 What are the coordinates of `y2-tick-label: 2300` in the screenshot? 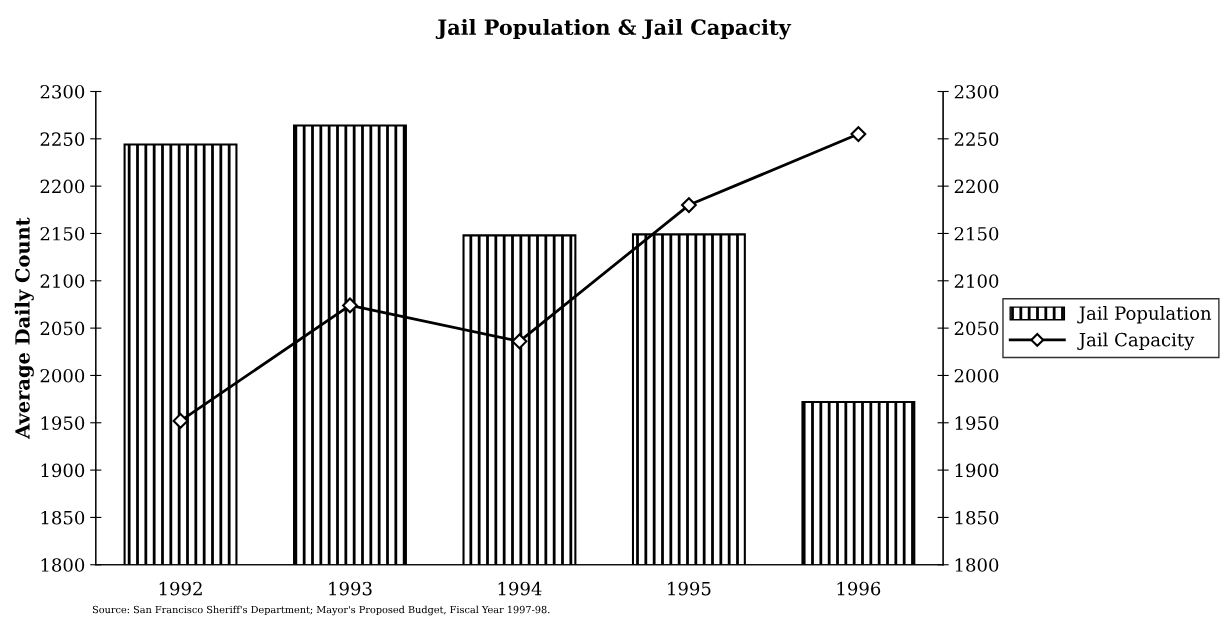 It's located at (976, 91).